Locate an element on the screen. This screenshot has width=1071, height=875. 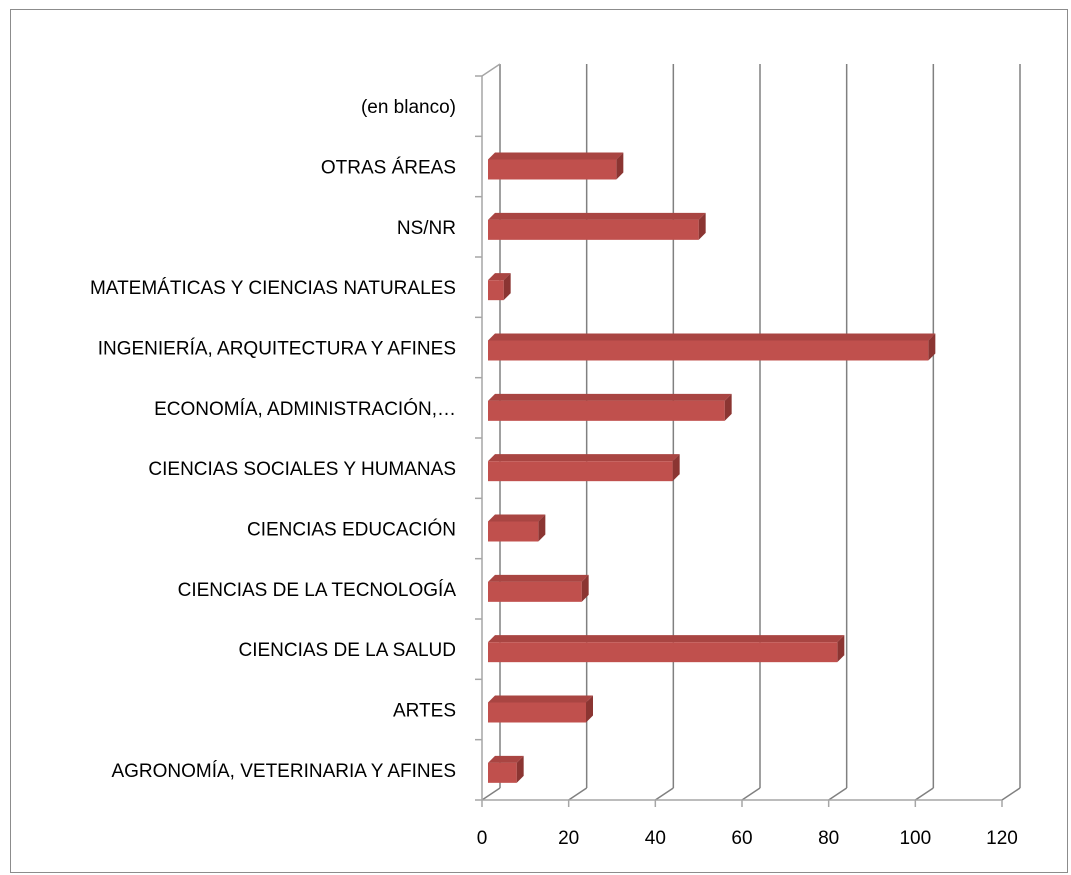
tick-label: 100 is located at coordinates (915, 838).